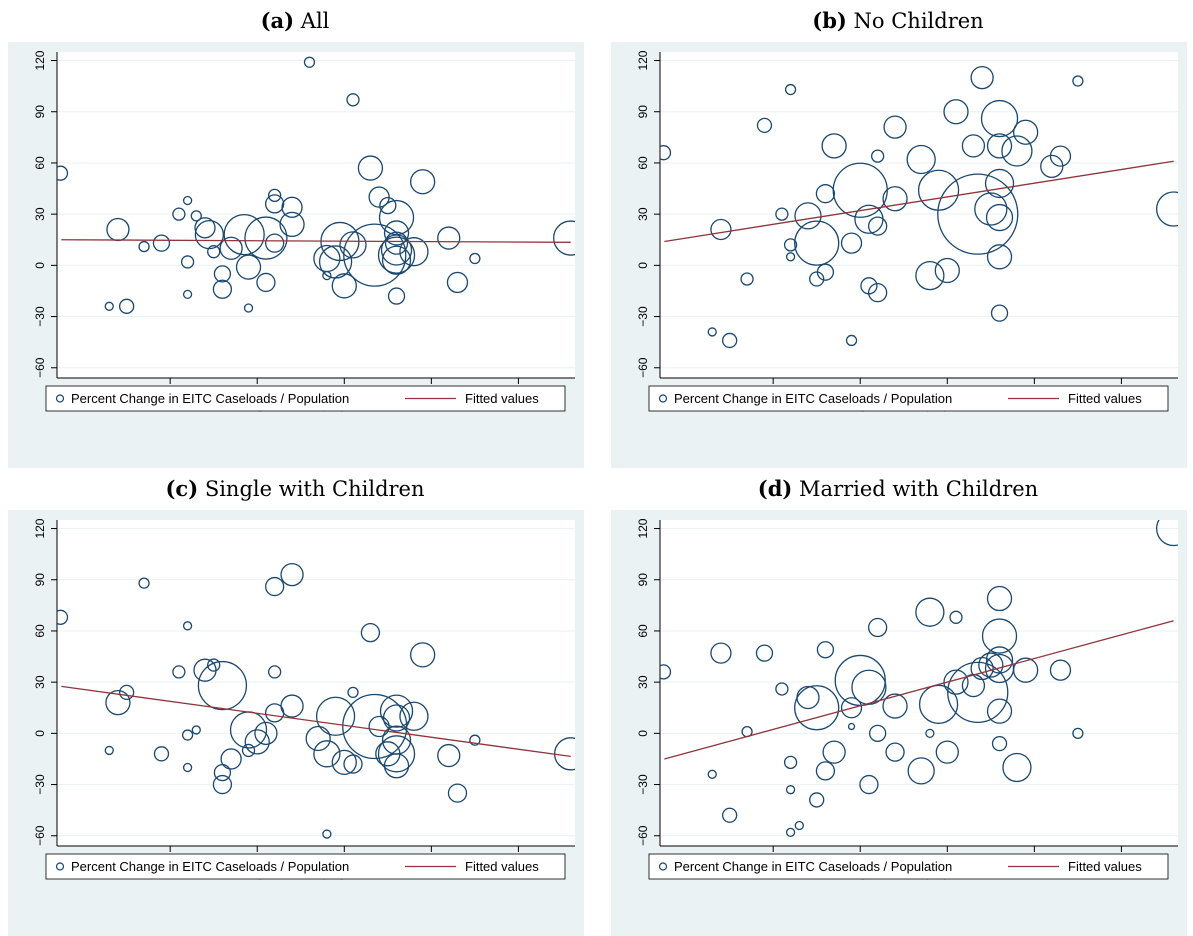 The image size is (1193, 936). Describe the element at coordinates (295, 489) in the screenshot. I see `panel-title: (c) Single with Children` at that location.